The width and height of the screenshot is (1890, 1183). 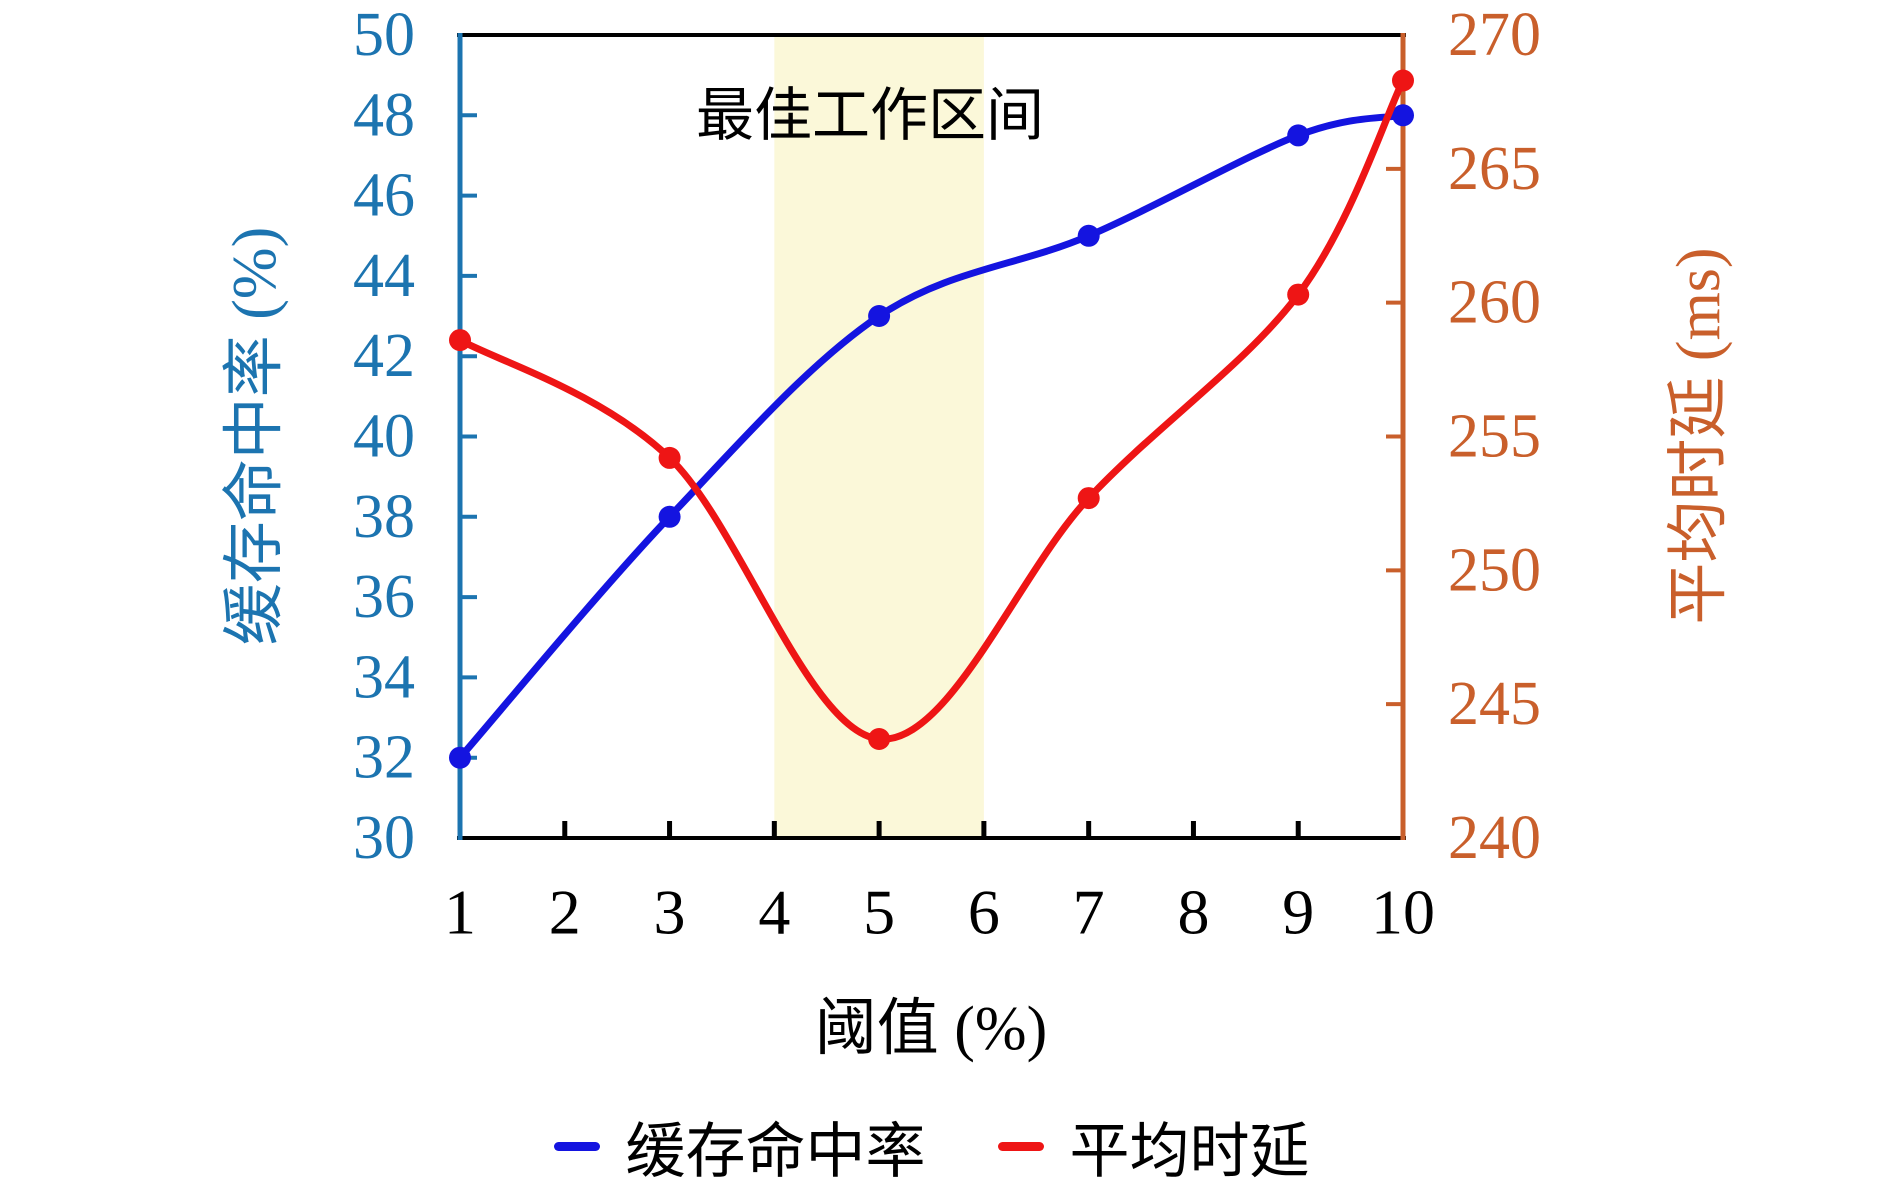 I want to click on x-axis-tick-label: 4, so click(x=774, y=912).